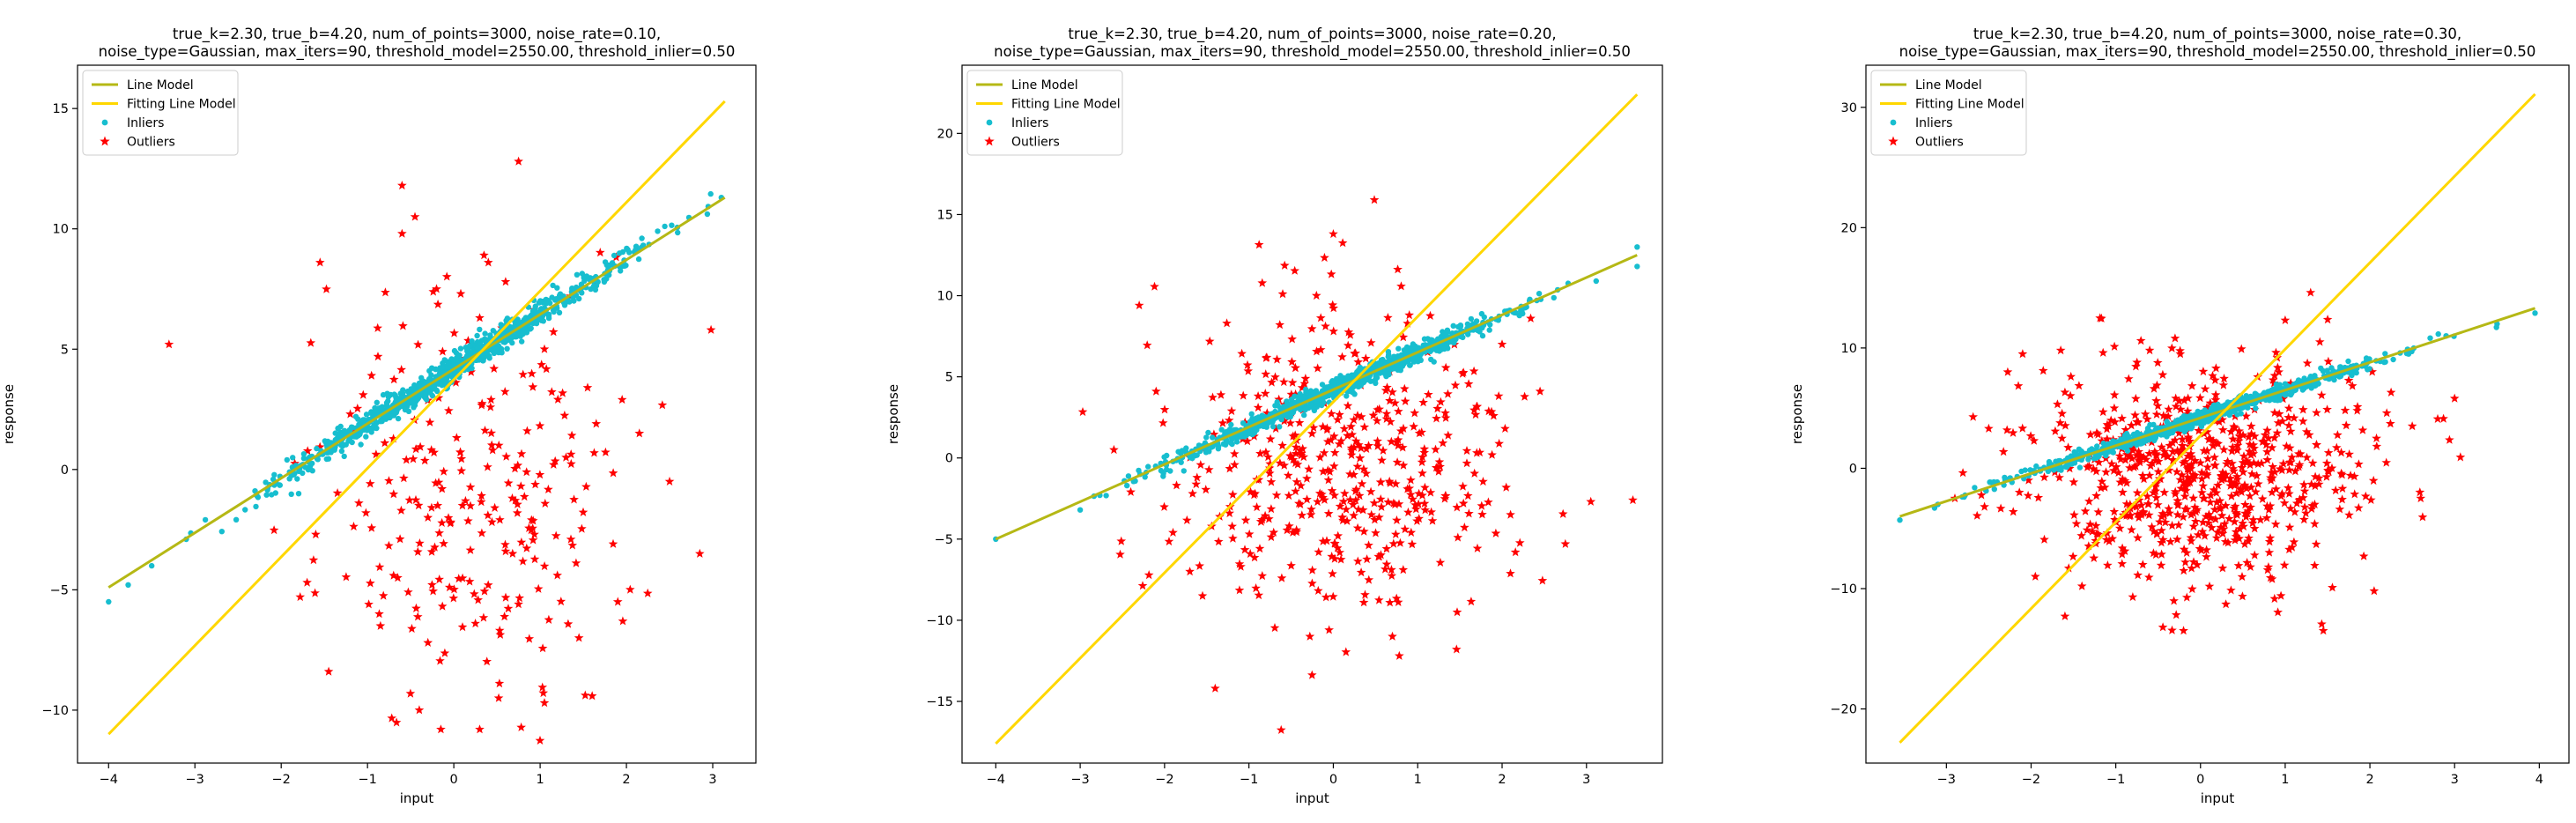 The height and width of the screenshot is (823, 2576). I want to click on x-tick-label: −1, so click(1249, 780).